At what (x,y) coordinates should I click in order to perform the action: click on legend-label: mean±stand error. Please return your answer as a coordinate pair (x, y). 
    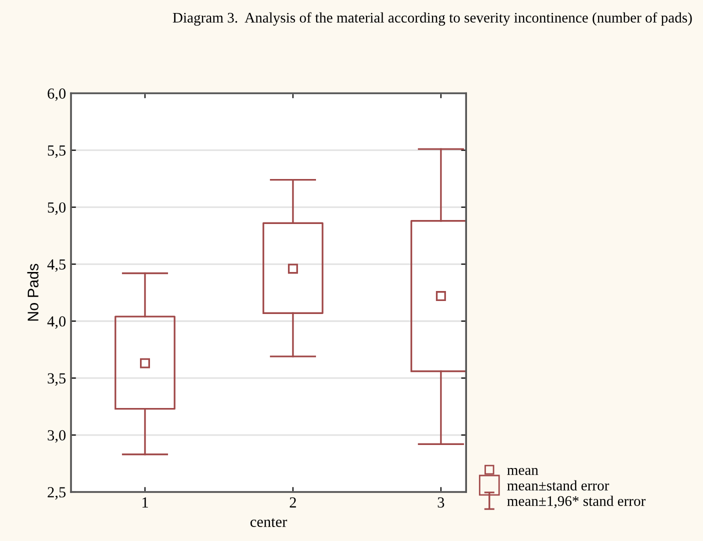
    Looking at the image, I should click on (558, 485).